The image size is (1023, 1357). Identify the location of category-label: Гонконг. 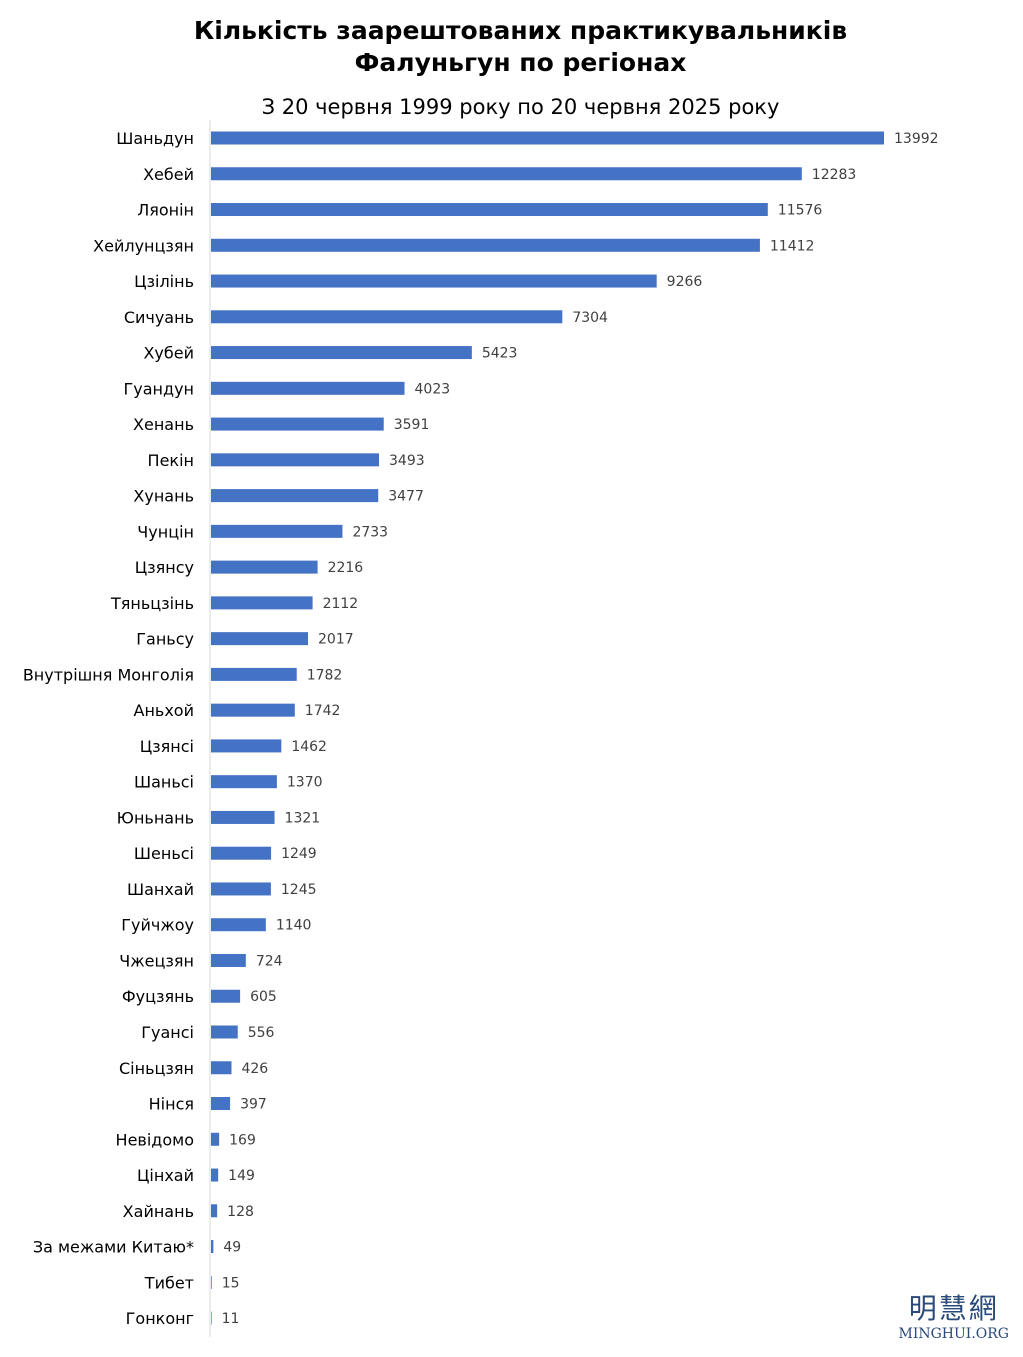
(160, 1318).